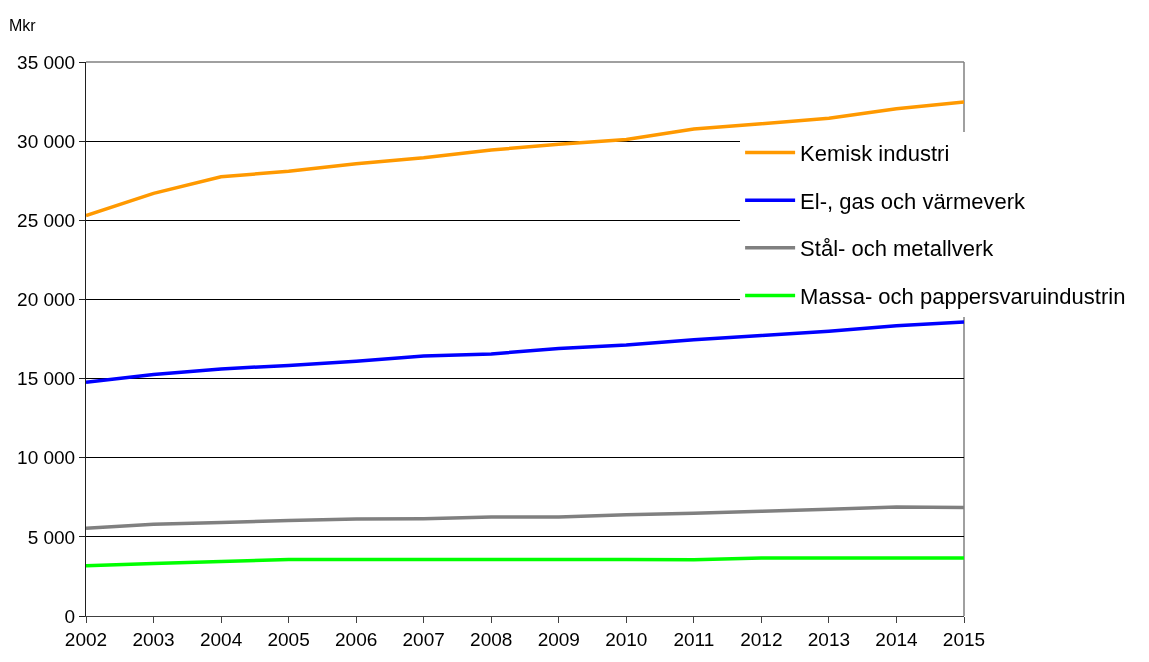 Image resolution: width=1149 pixels, height=662 pixels. What do you see at coordinates (356, 639) in the screenshot?
I see `x-tick-label: 2006` at bounding box center [356, 639].